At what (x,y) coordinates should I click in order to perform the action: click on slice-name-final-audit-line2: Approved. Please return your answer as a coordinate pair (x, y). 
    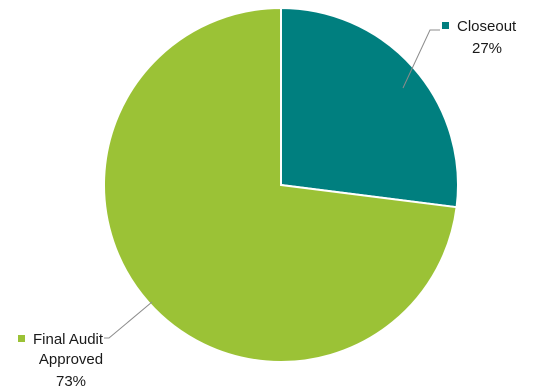
    Looking at the image, I should click on (71, 359).